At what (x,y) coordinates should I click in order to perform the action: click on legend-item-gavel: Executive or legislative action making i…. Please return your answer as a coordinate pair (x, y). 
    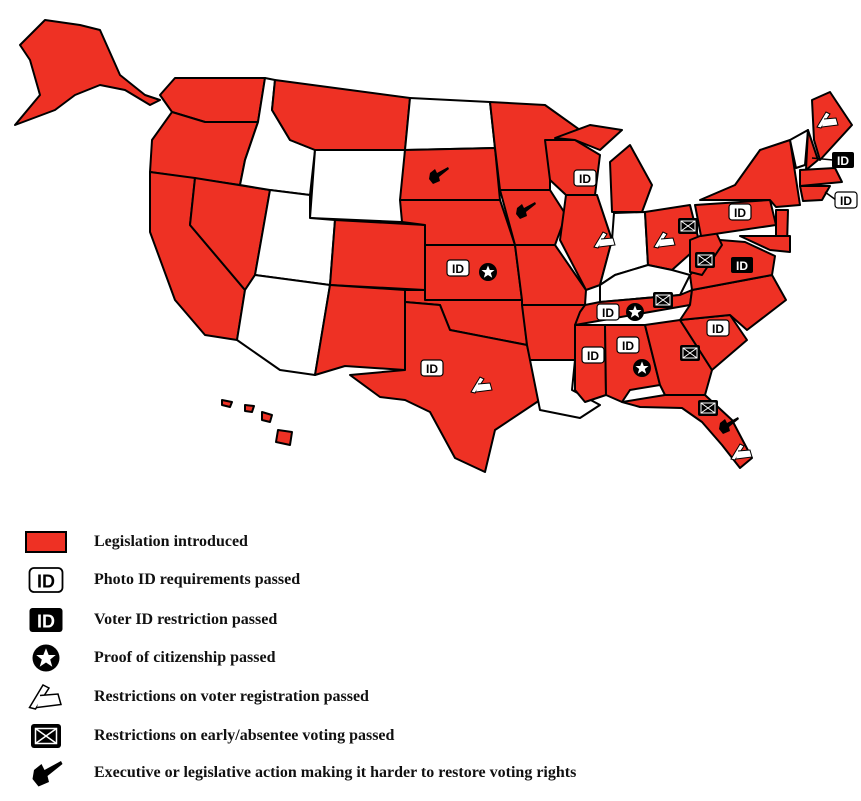
    Looking at the image, I should click on (298, 773).